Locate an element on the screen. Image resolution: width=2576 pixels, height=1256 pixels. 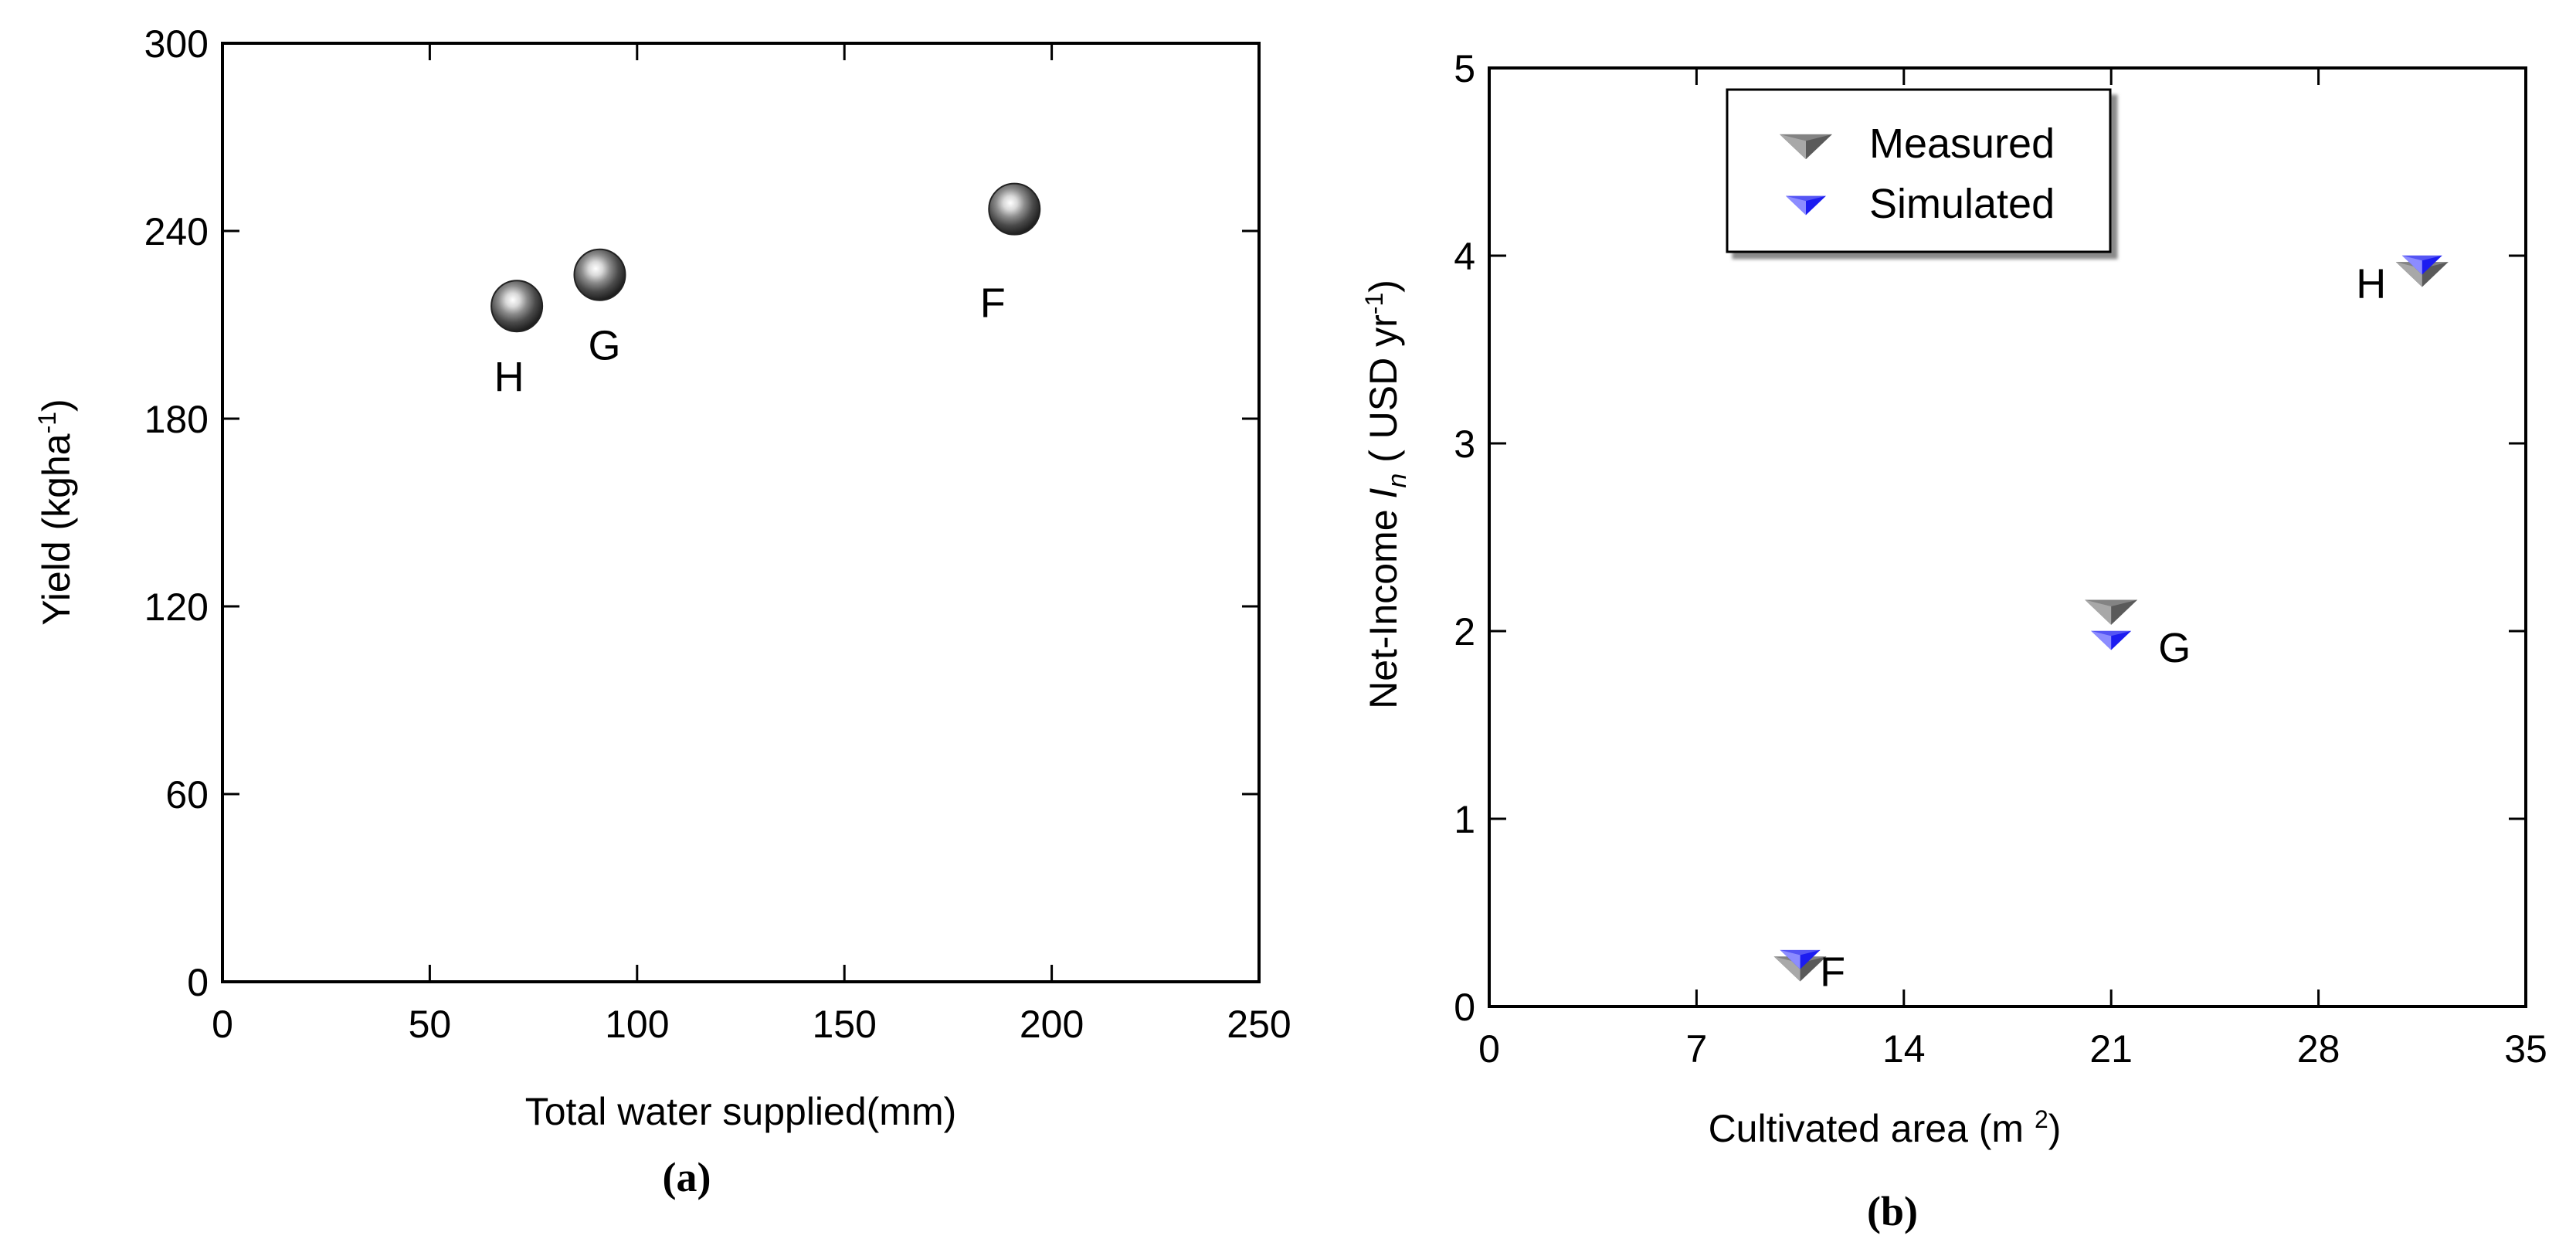
y-tick-label-a: 0 is located at coordinates (198, 982).